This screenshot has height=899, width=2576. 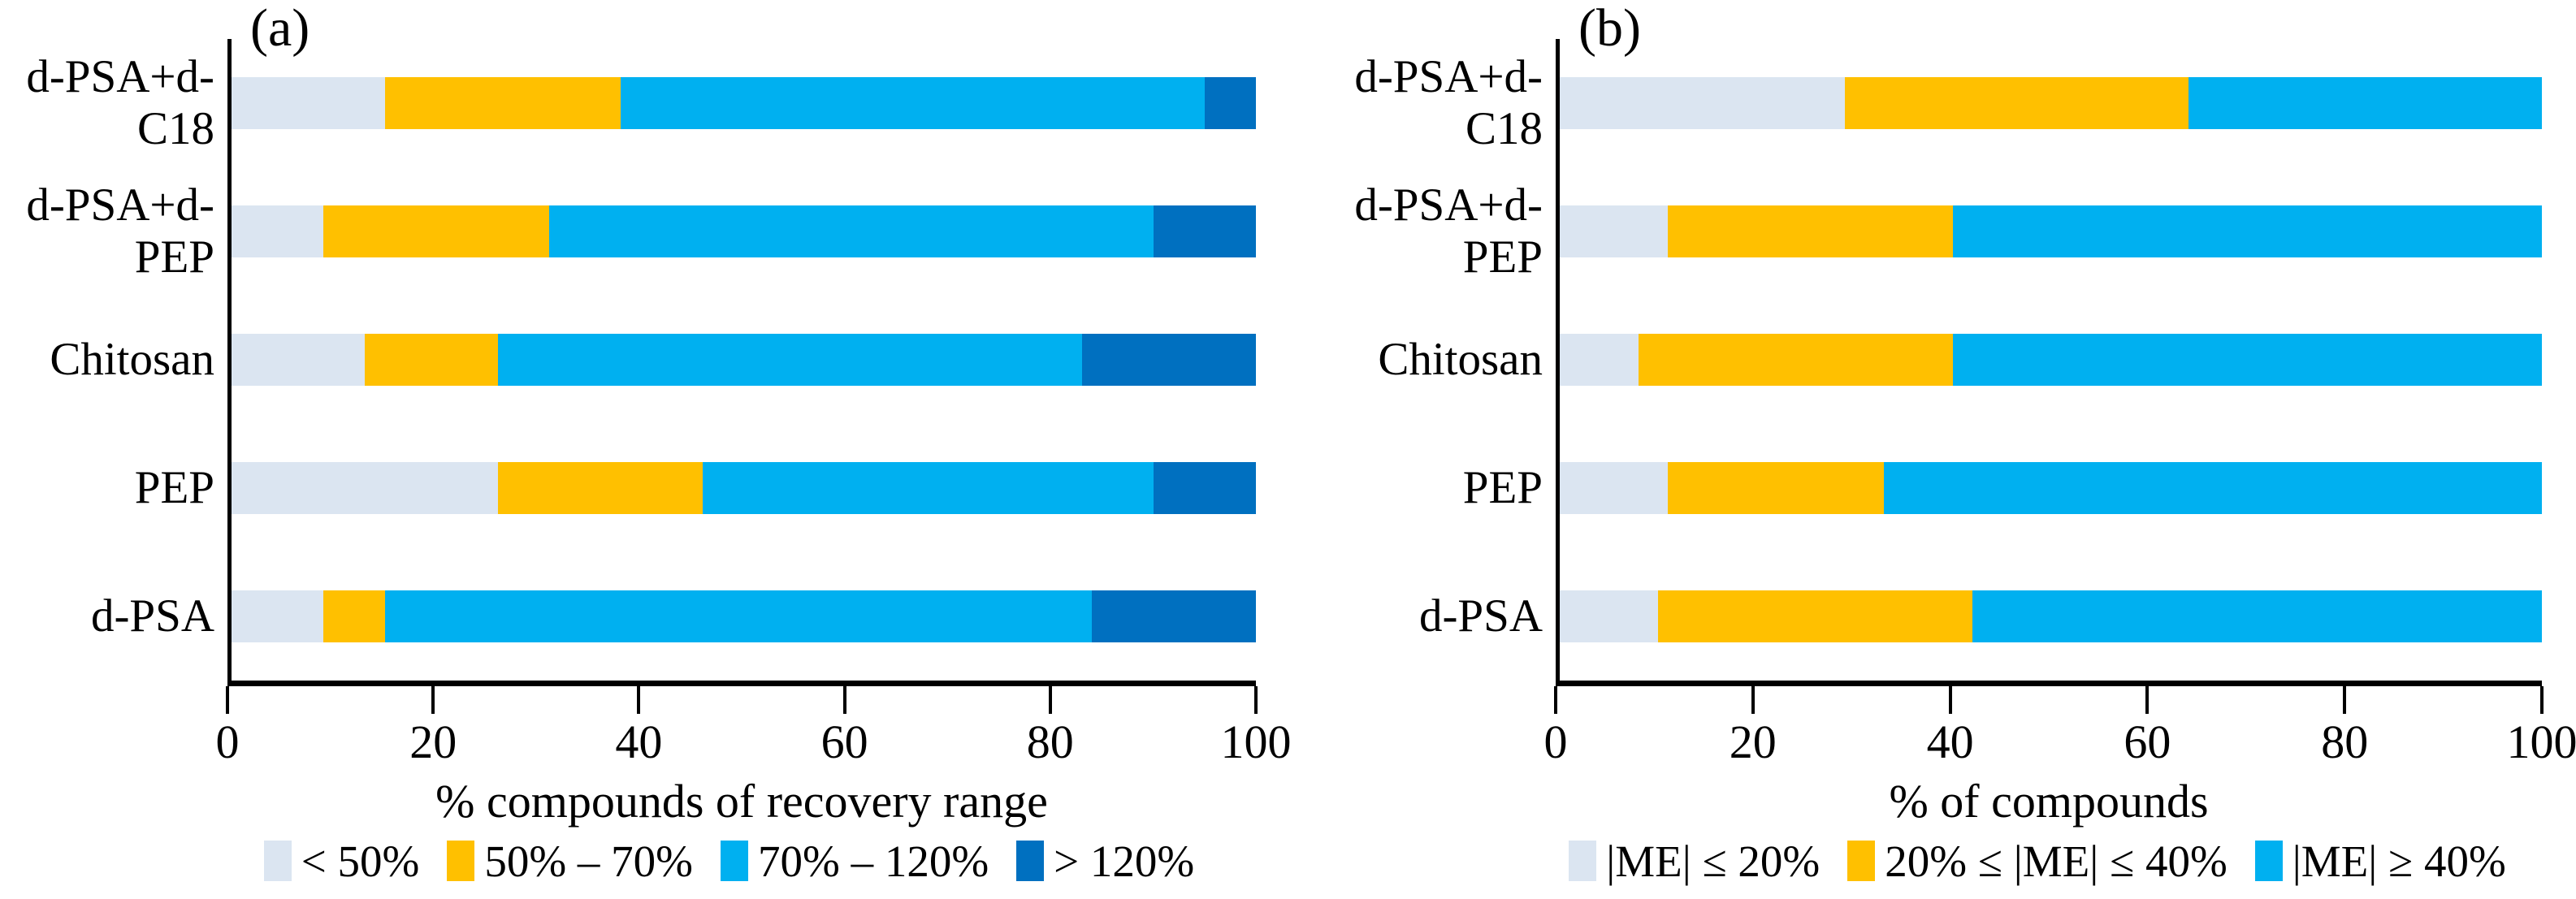 I want to click on legend-item: 20% ≤ |ME| ≤ 40%, so click(x=2037, y=861).